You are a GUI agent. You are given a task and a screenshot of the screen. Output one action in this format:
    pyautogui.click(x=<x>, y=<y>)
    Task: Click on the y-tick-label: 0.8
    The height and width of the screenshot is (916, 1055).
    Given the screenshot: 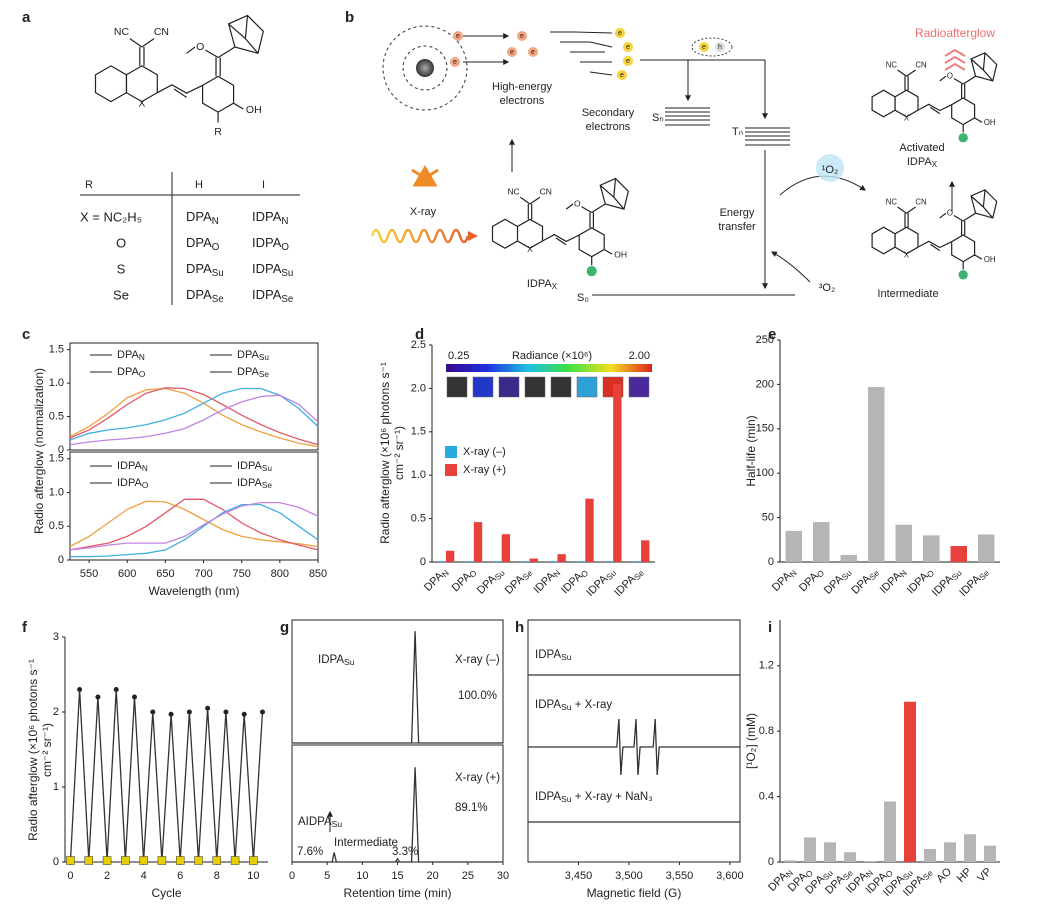 What is the action you would take?
    pyautogui.click(x=766, y=731)
    